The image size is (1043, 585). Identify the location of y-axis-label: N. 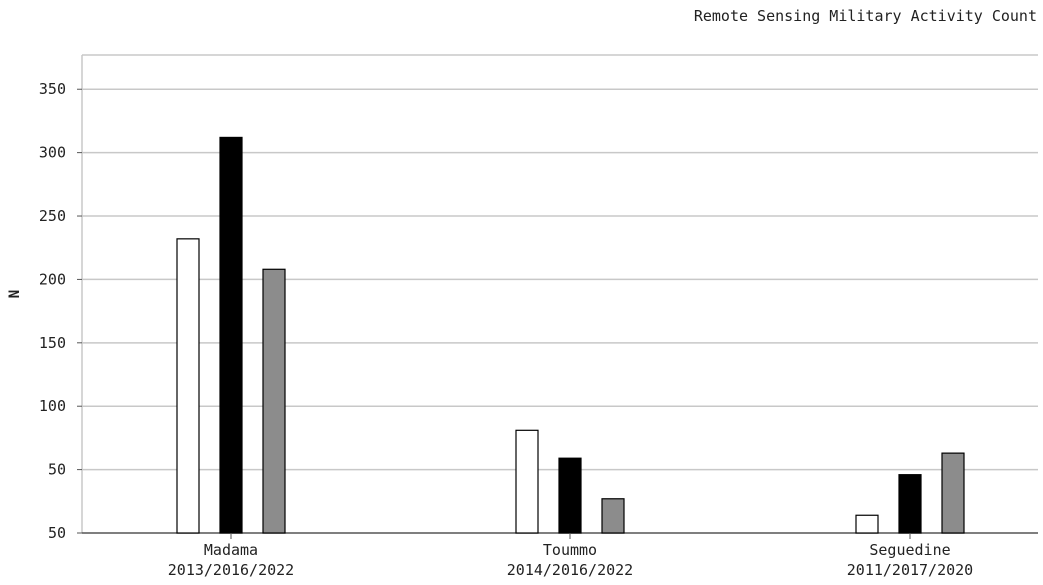
(15, 294).